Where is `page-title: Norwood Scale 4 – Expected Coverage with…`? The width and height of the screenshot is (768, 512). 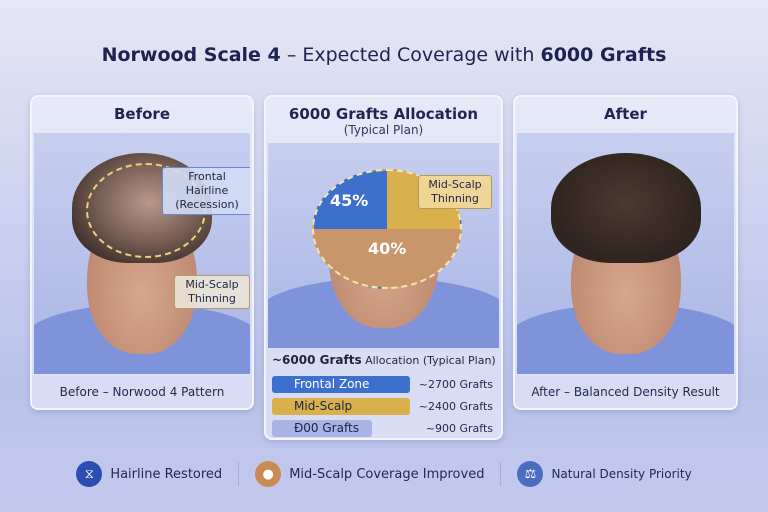 page-title: Norwood Scale 4 – Expected Coverage with… is located at coordinates (384, 55).